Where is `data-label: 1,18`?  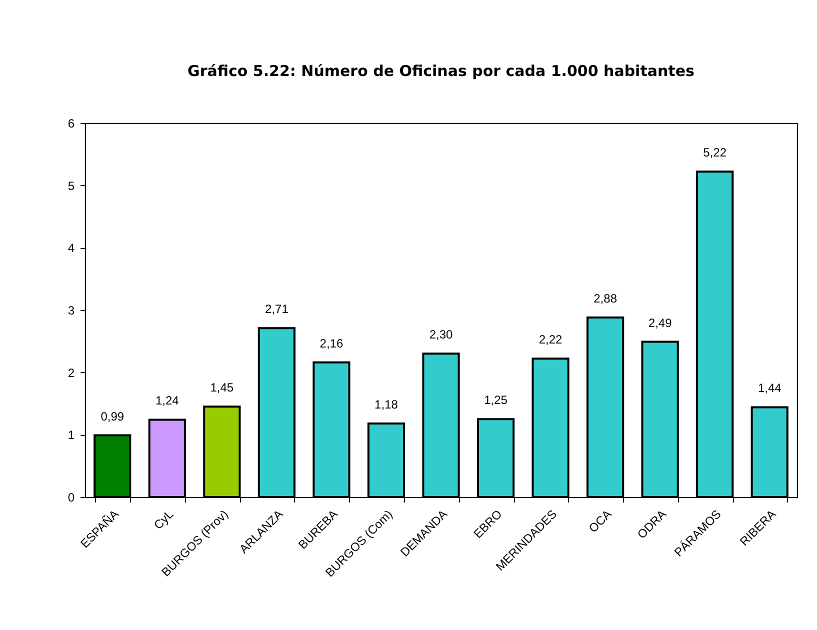 data-label: 1,18 is located at coordinates (386, 404).